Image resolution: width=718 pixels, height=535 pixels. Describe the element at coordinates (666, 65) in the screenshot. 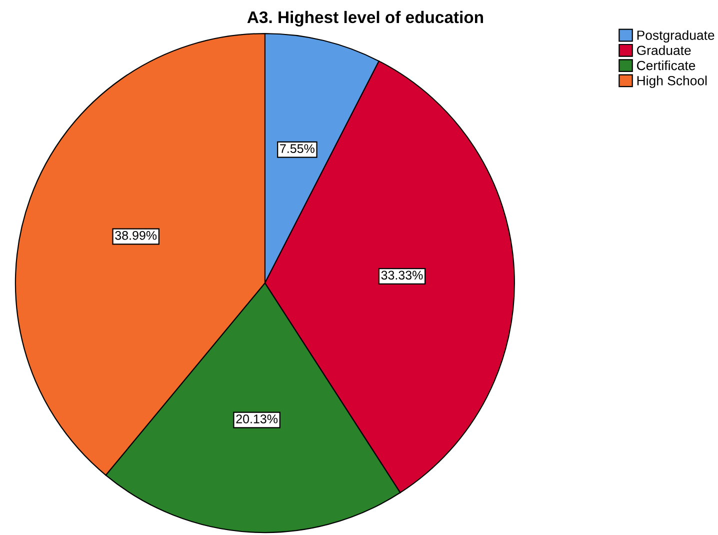

I see `legend-label: Certificate` at that location.